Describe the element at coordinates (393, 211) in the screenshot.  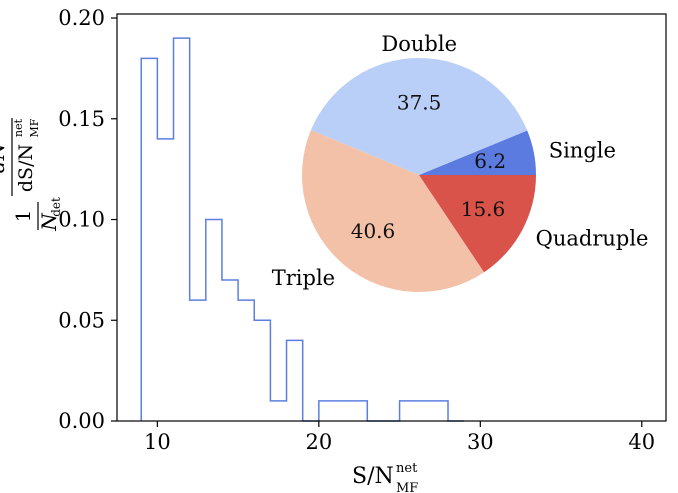
I see `pie-slice-triple` at that location.